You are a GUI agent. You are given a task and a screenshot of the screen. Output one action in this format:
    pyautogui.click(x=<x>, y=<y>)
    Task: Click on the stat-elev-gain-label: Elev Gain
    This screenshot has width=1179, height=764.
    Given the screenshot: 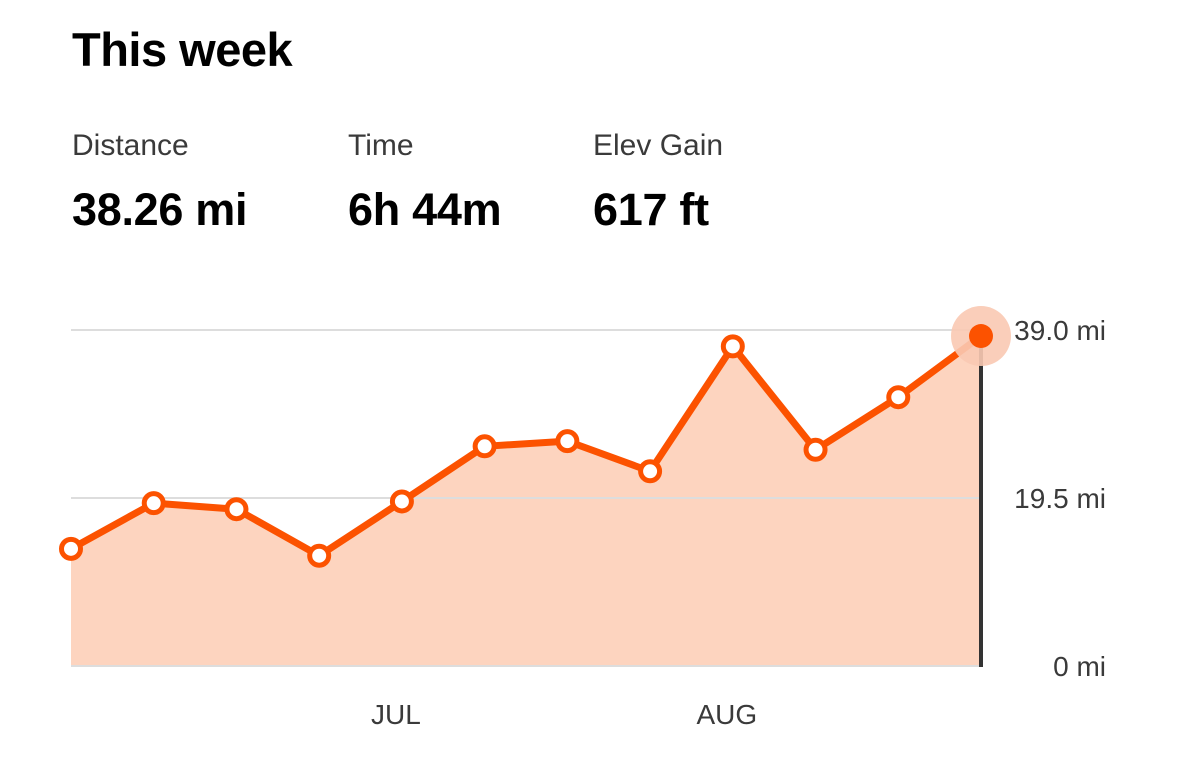 What is the action you would take?
    pyautogui.click(x=658, y=145)
    